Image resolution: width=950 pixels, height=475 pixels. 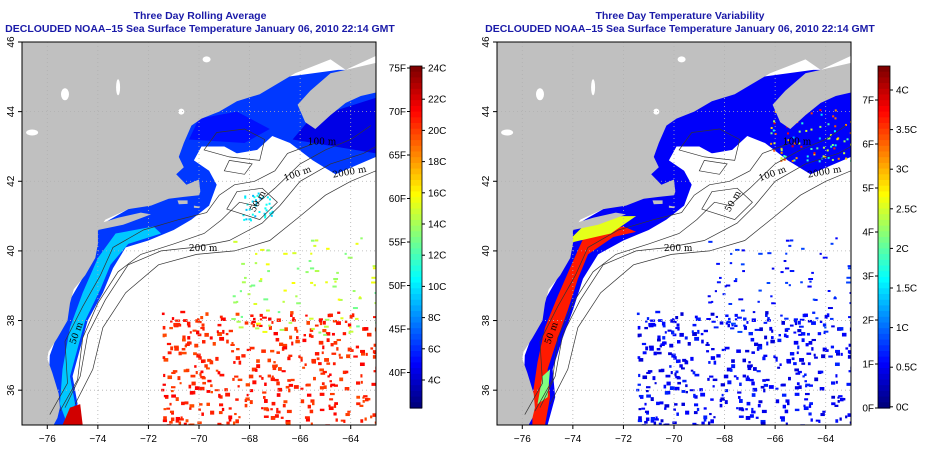 I want to click on high-variability-band, so click(x=584, y=325).